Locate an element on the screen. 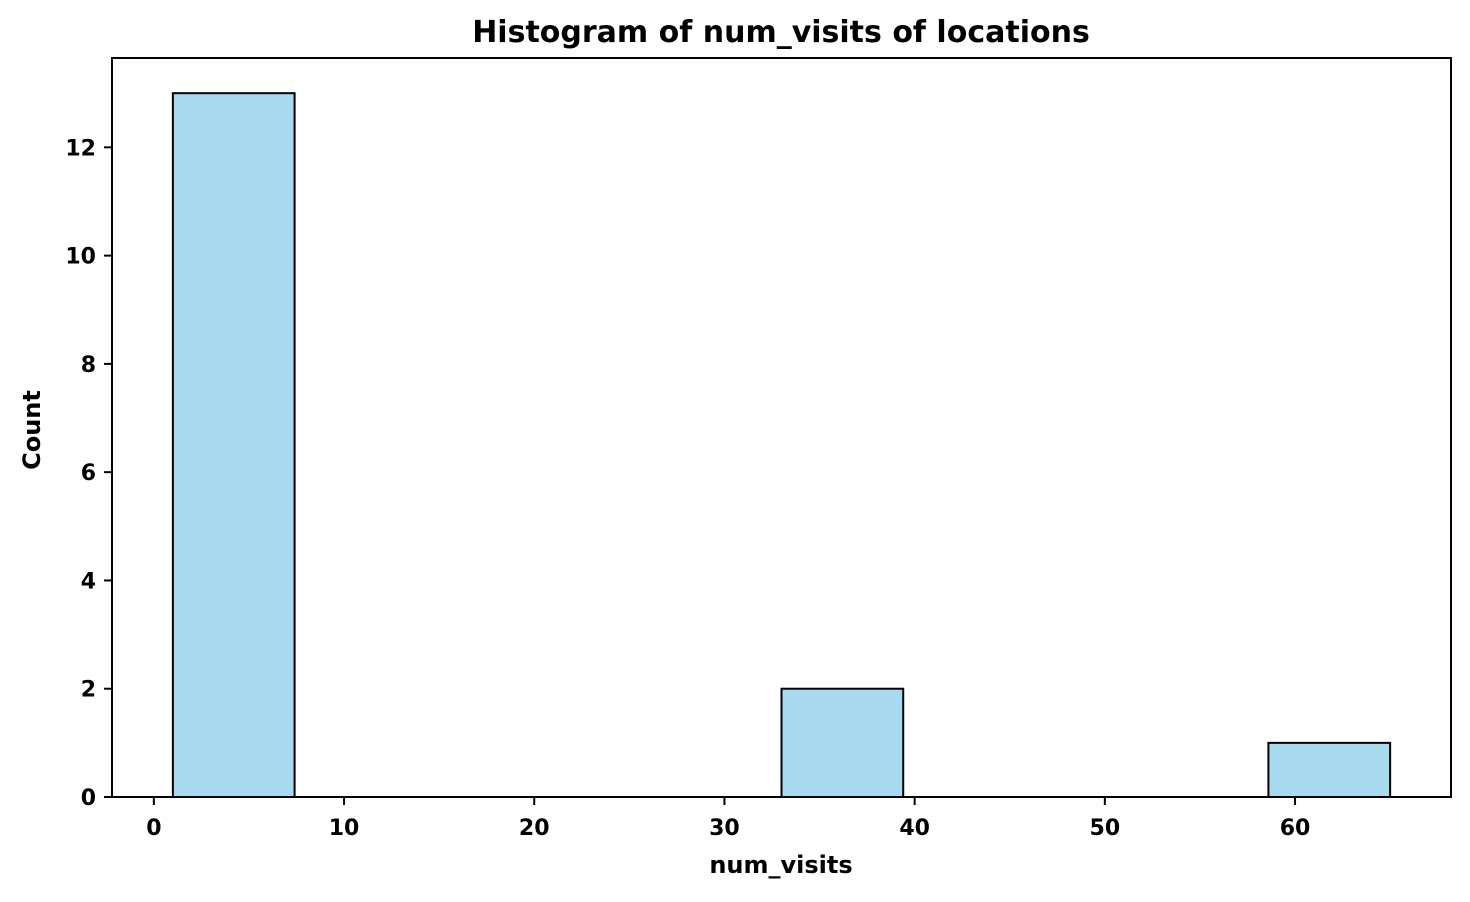  x-tick-label-0: 0 is located at coordinates (153, 828).